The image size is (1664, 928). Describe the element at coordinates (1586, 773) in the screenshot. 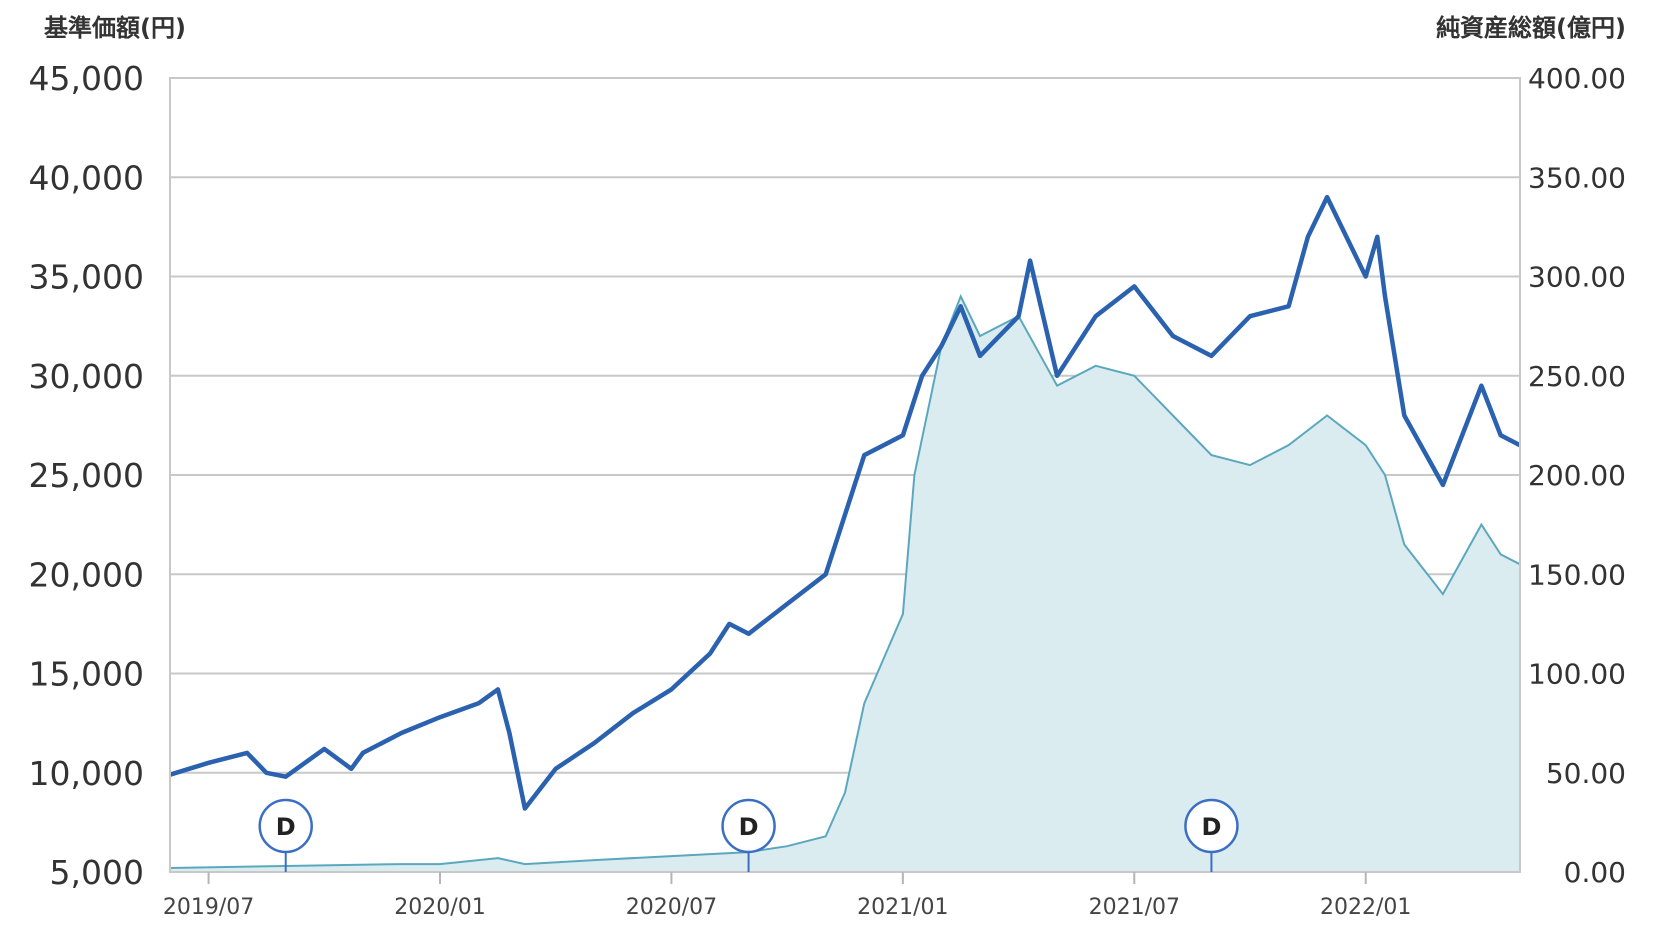

I see `y2-tick-label: 50.00` at that location.